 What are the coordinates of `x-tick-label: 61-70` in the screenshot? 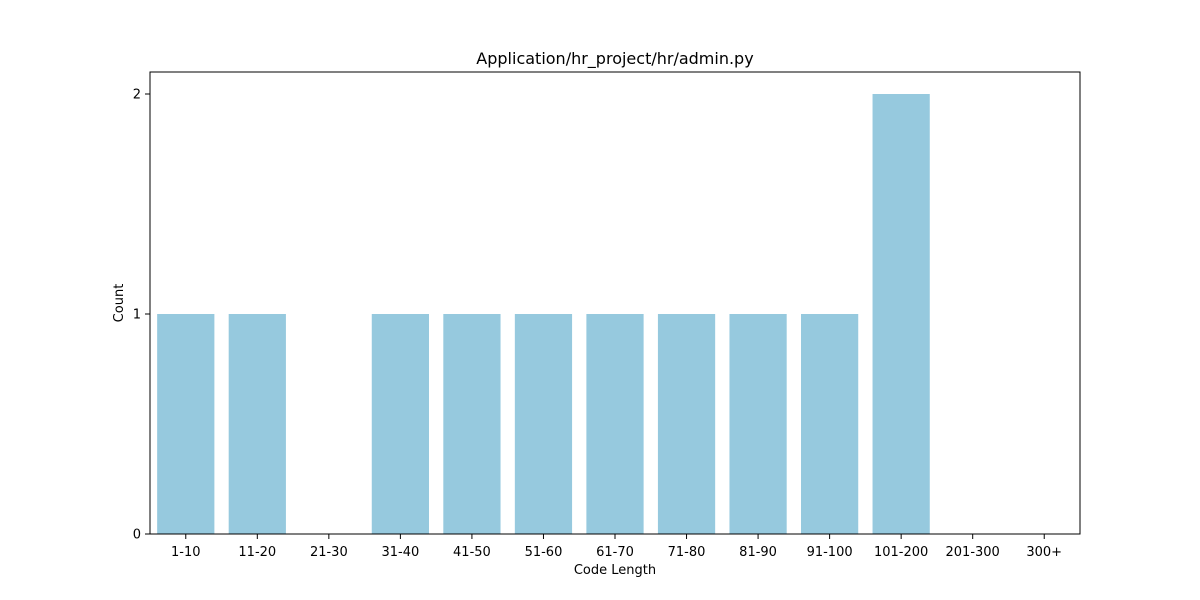 It's located at (615, 552).